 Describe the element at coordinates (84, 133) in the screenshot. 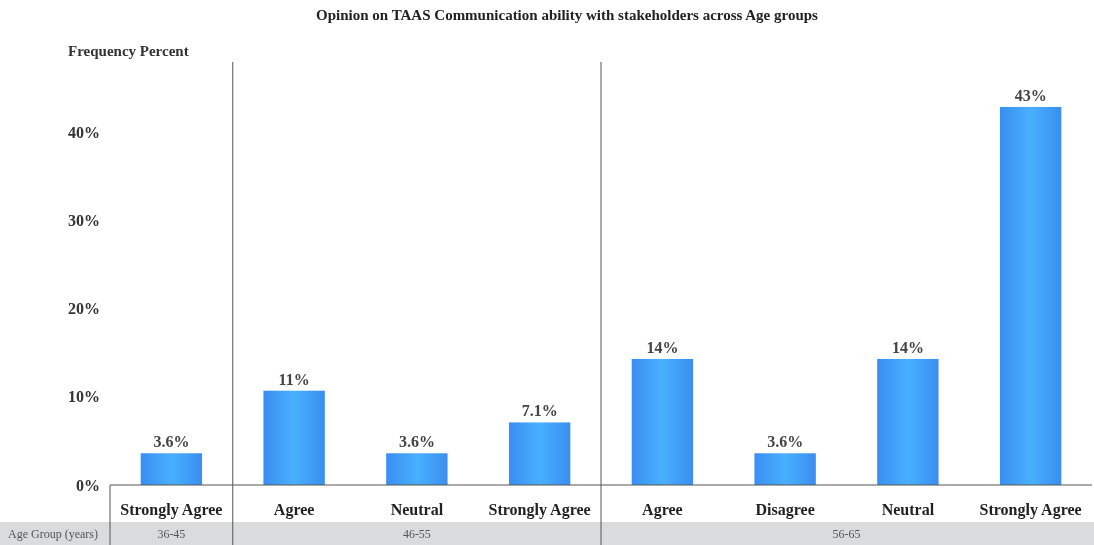

I see `y-tick-label: 40%` at that location.